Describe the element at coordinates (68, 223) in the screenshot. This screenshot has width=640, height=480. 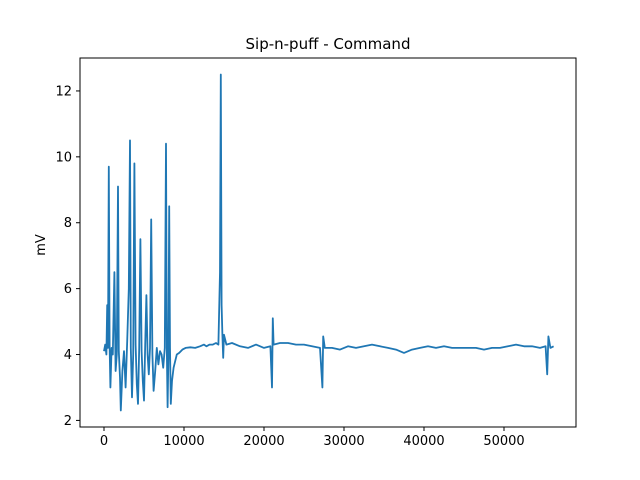
I see `y-tick-label: 8` at that location.